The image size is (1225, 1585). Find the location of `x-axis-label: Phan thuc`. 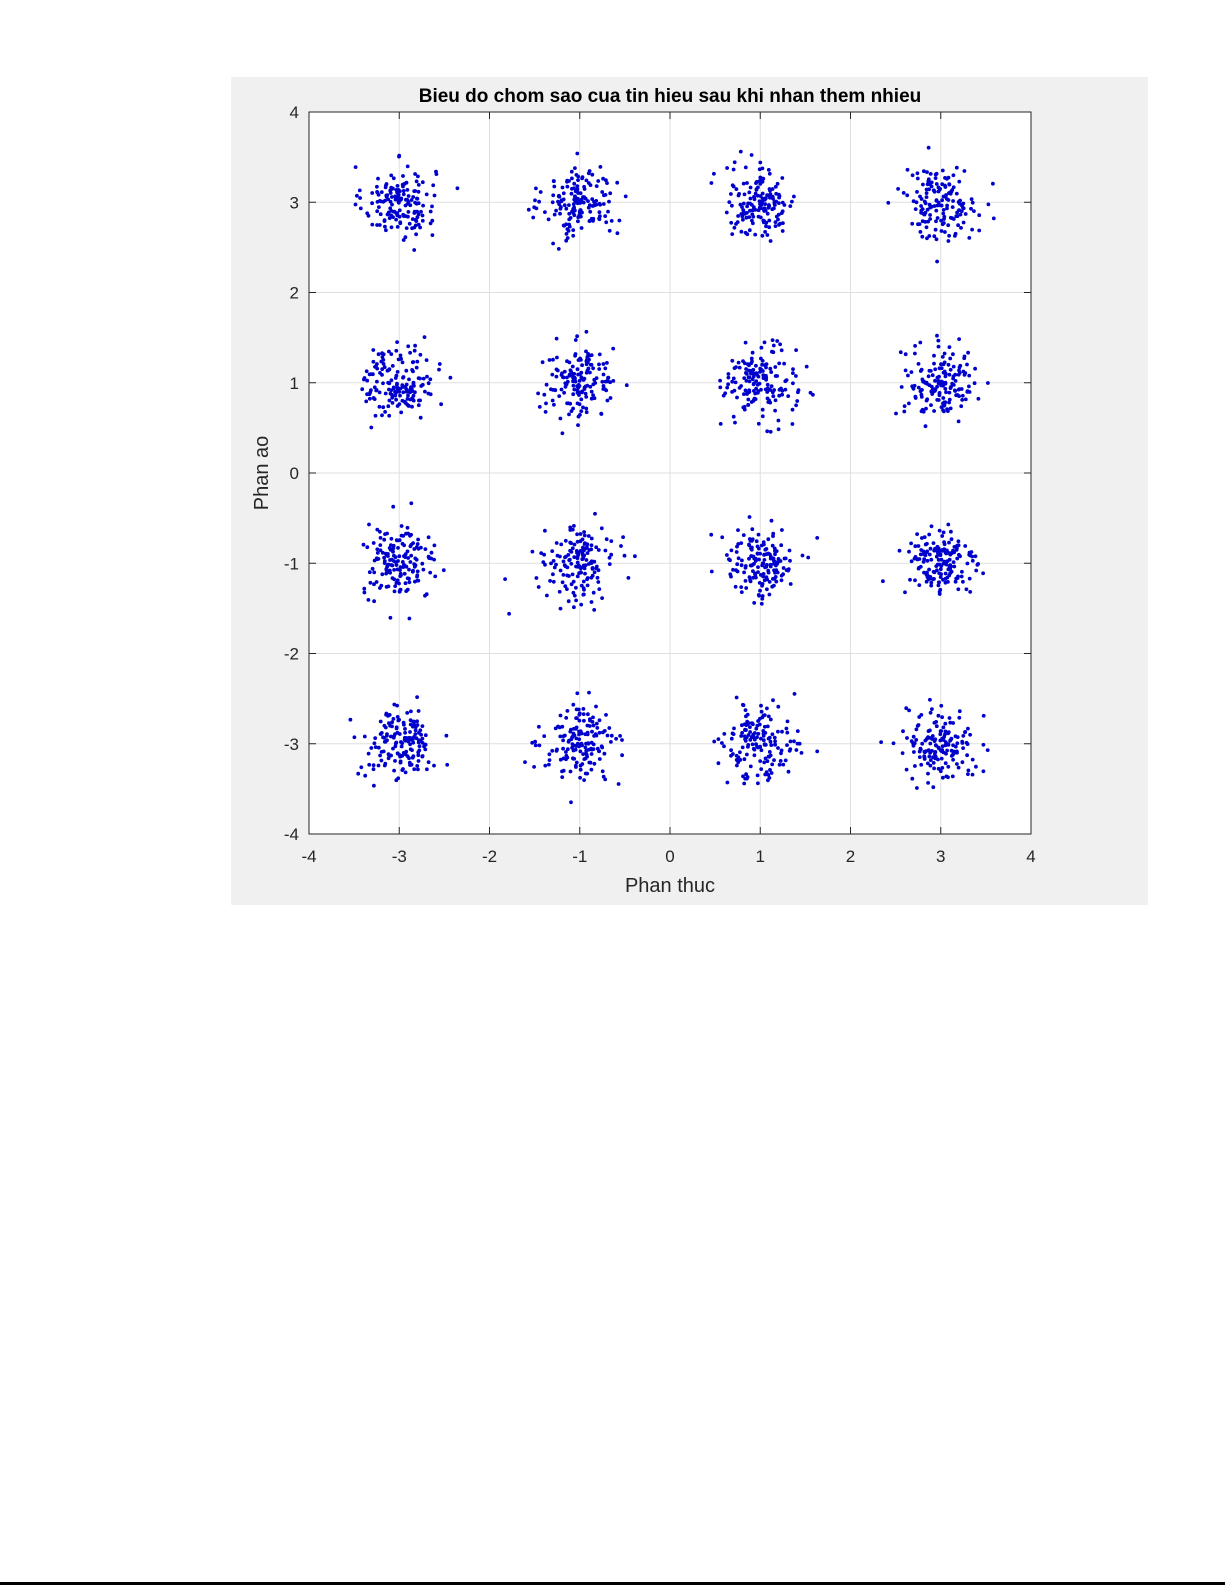

x-axis-label: Phan thuc is located at coordinates (670, 886).